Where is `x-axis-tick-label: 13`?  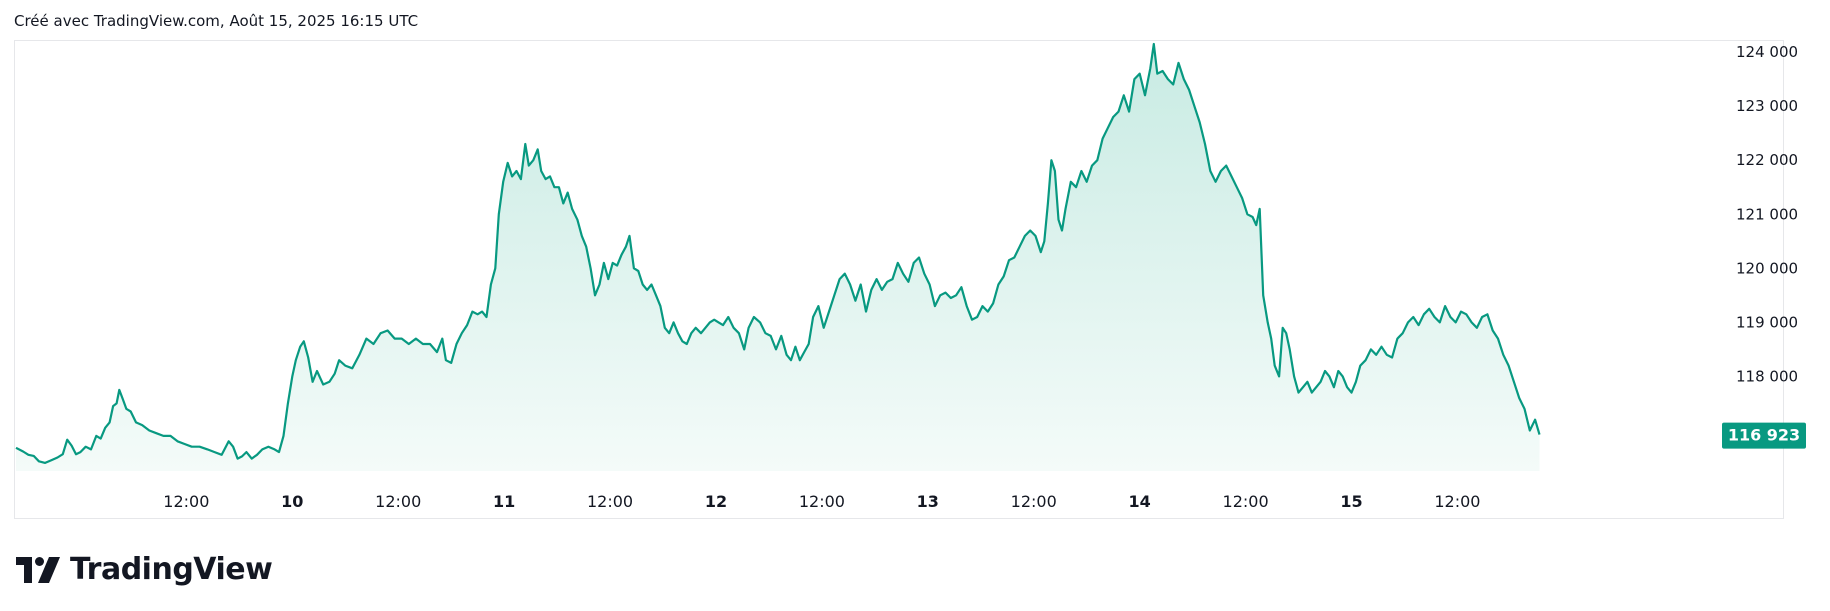 x-axis-tick-label: 13 is located at coordinates (928, 501).